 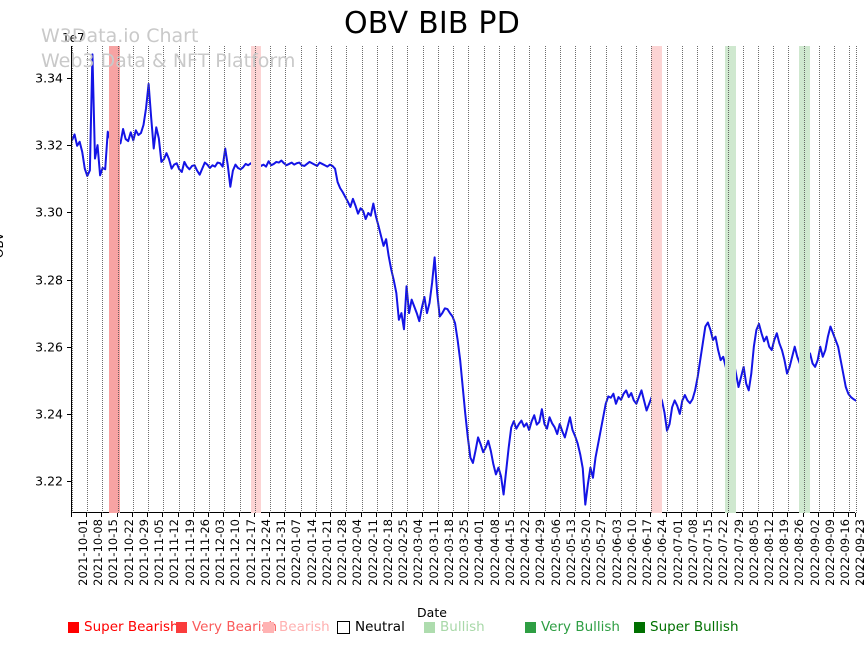 I want to click on legend-item-bullish: Bullish, so click(x=454, y=627).